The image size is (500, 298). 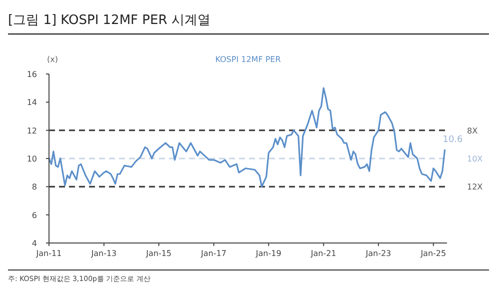 I want to click on y-tick-label: 14, so click(x=31, y=103).